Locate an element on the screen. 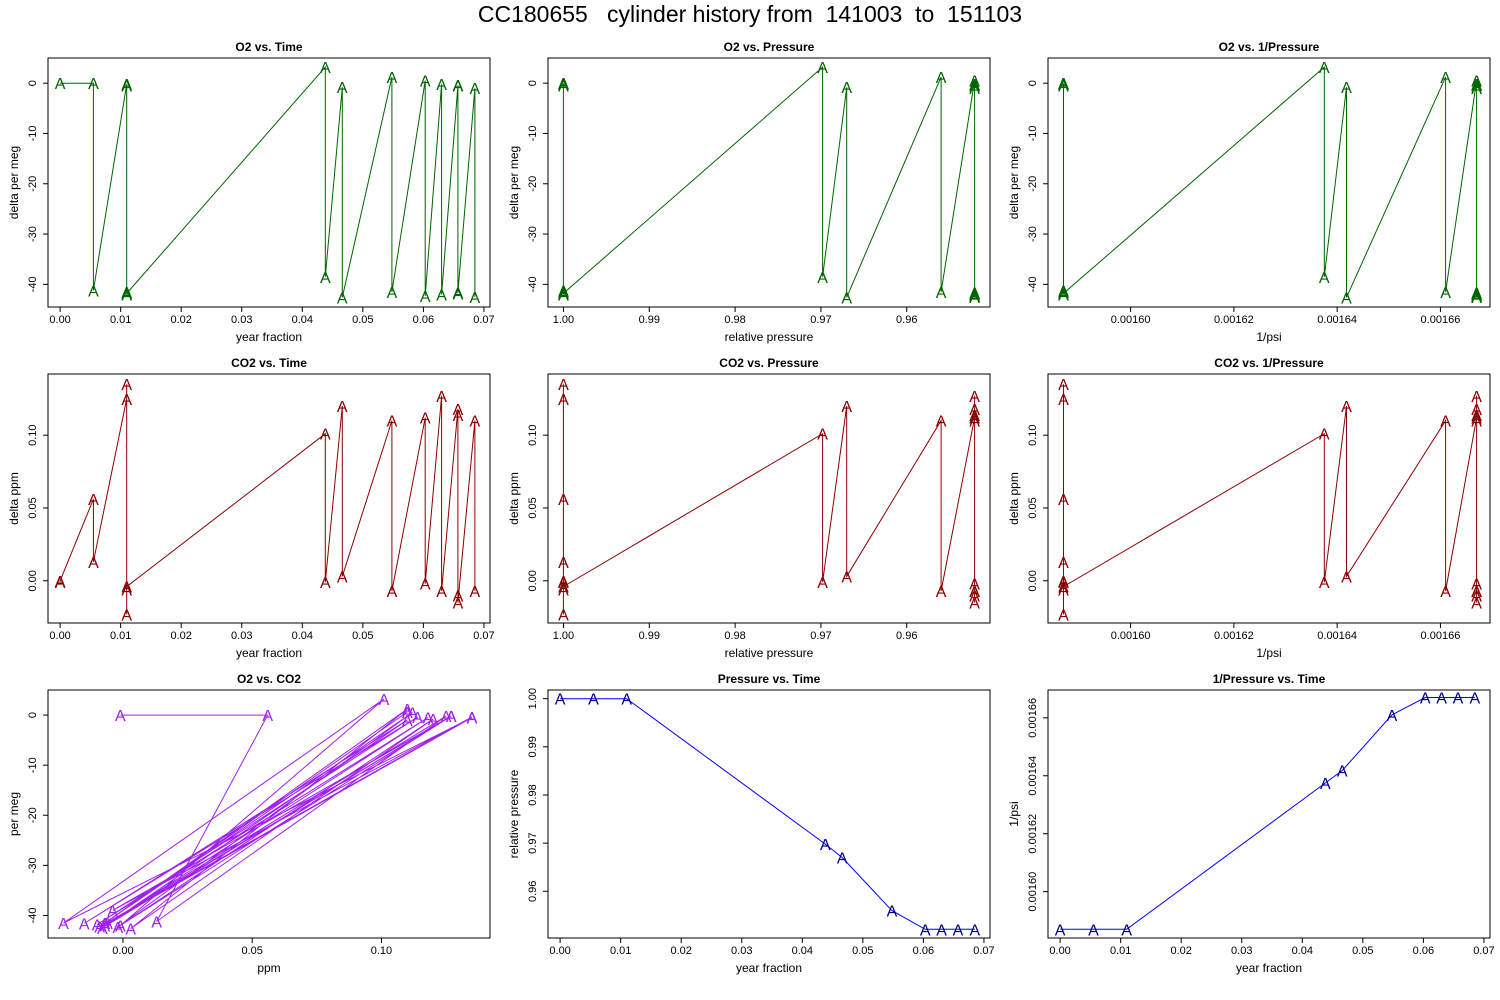 This screenshot has width=1500, height=1000. x-tick-label: 0.03 is located at coordinates (1241, 951).